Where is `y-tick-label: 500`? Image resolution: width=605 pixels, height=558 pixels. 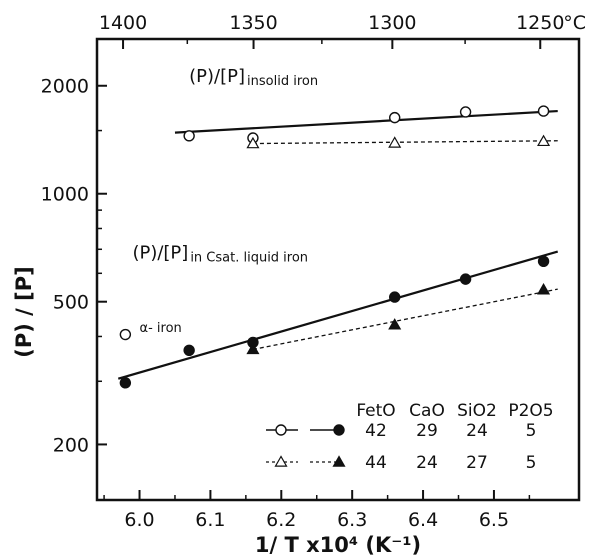
y-tick-label: 500 is located at coordinates (71, 303).